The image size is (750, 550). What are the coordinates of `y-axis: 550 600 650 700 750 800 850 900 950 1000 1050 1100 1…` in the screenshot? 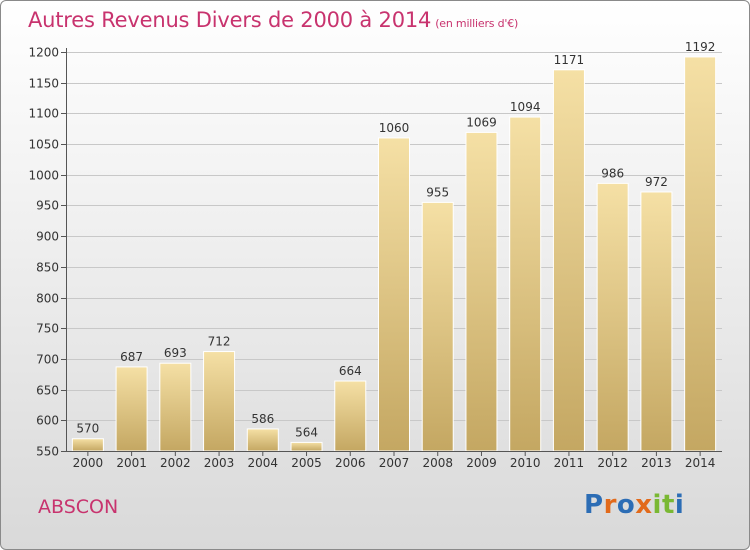 It's located at (47, 252).